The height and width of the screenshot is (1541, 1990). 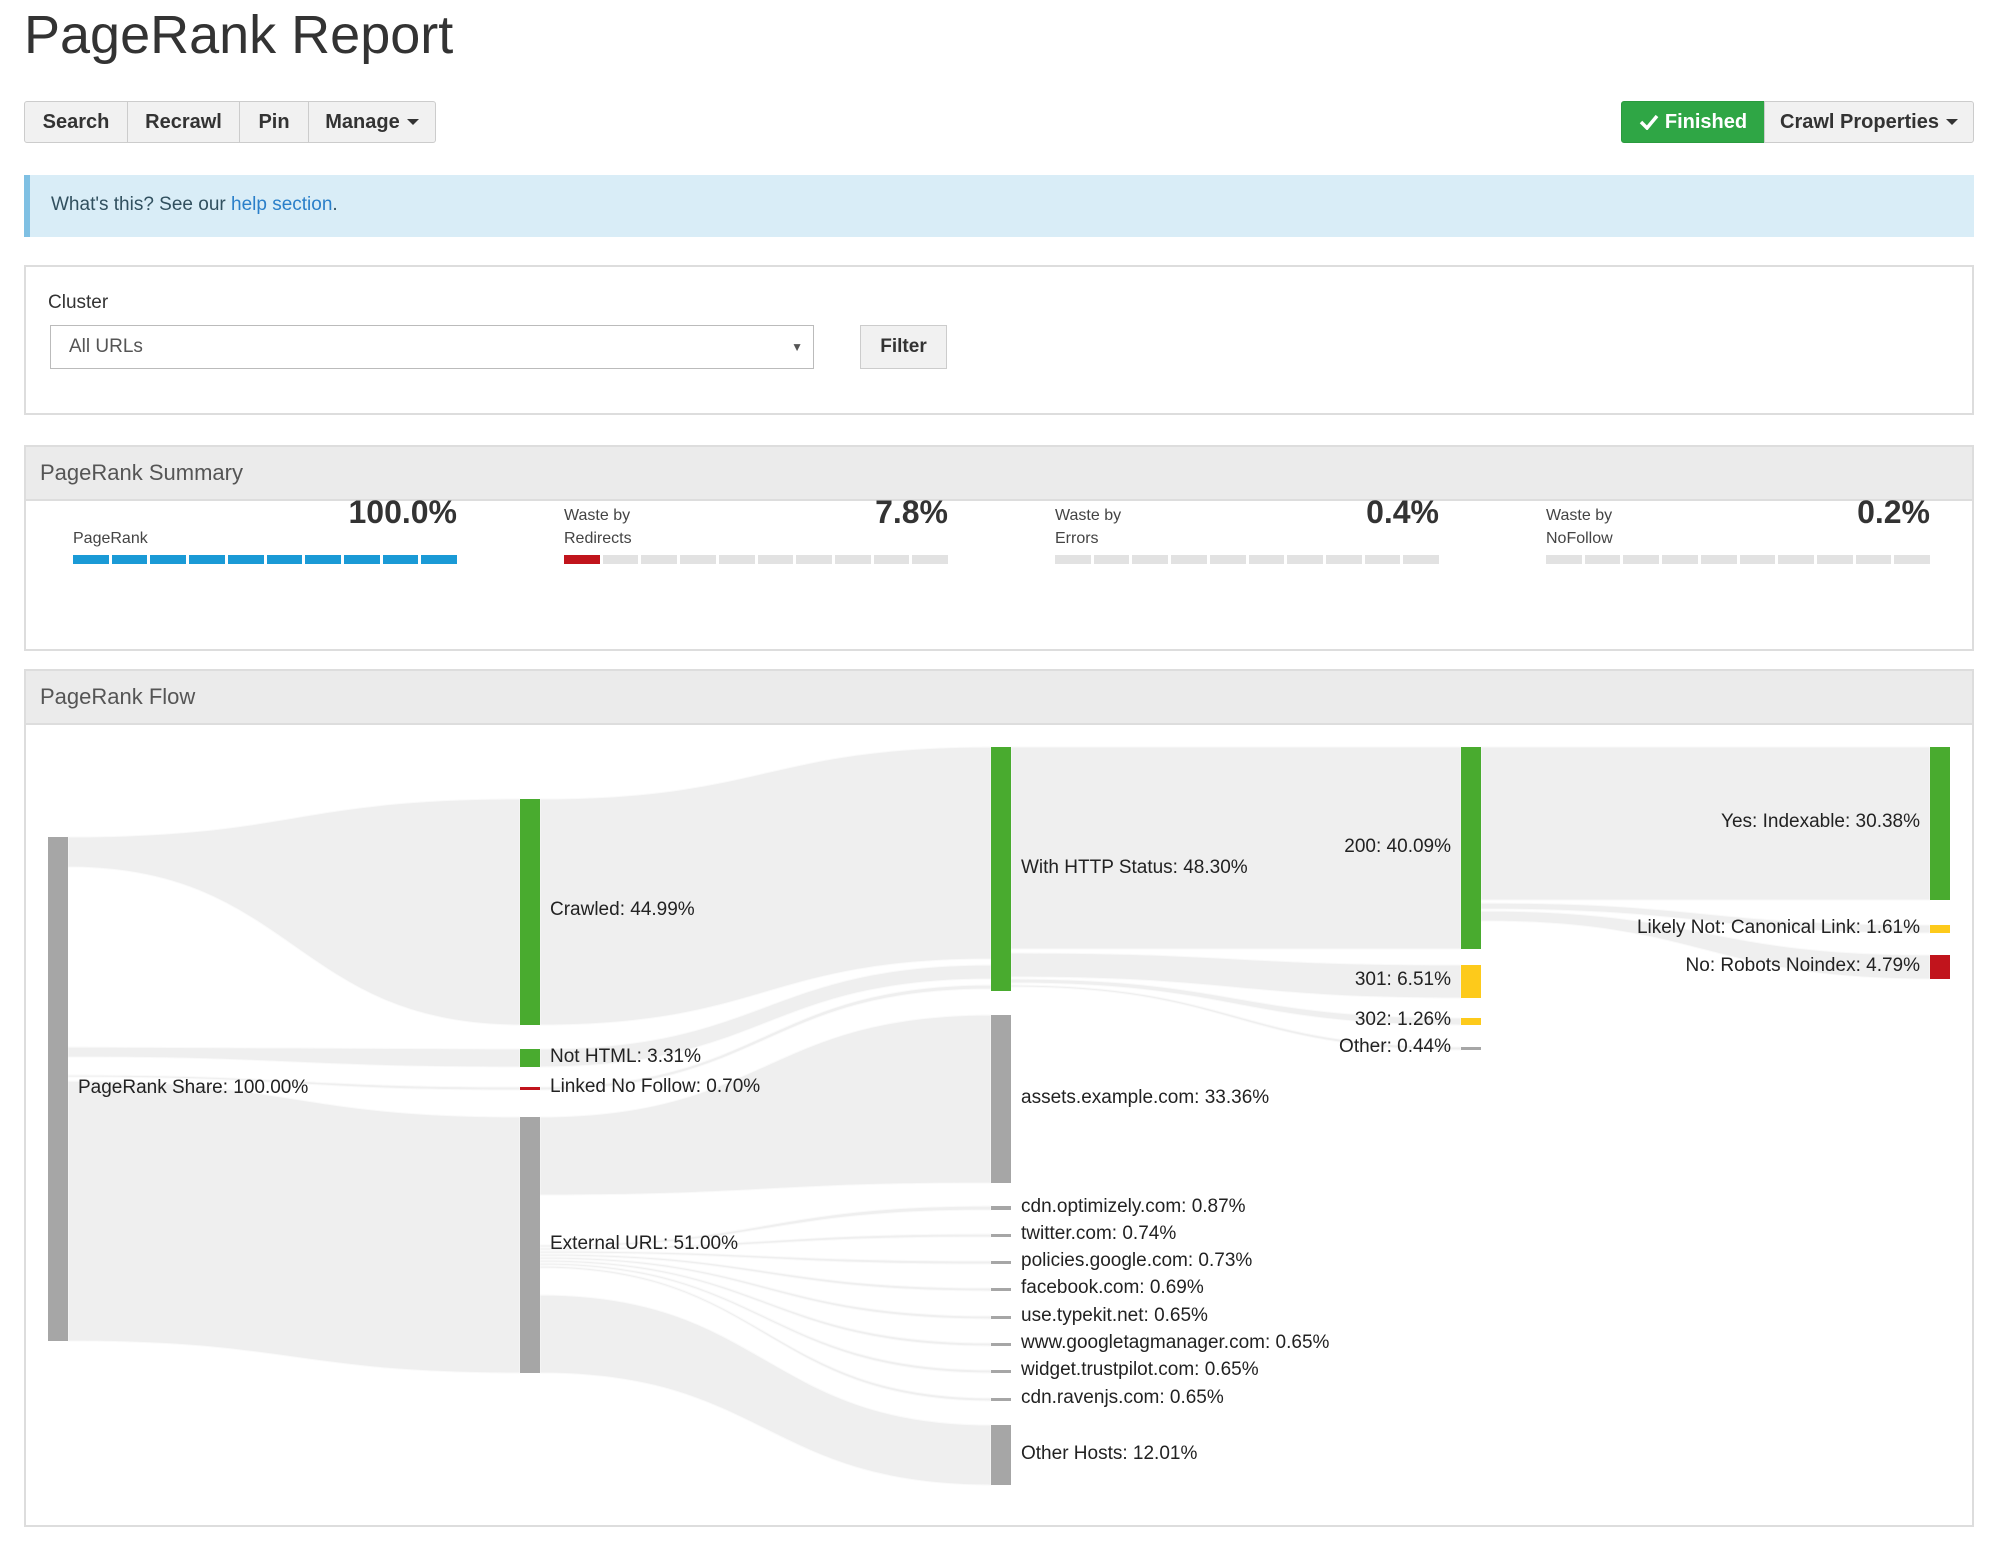 I want to click on sankey-node-trustpilot, so click(x=1001, y=1371).